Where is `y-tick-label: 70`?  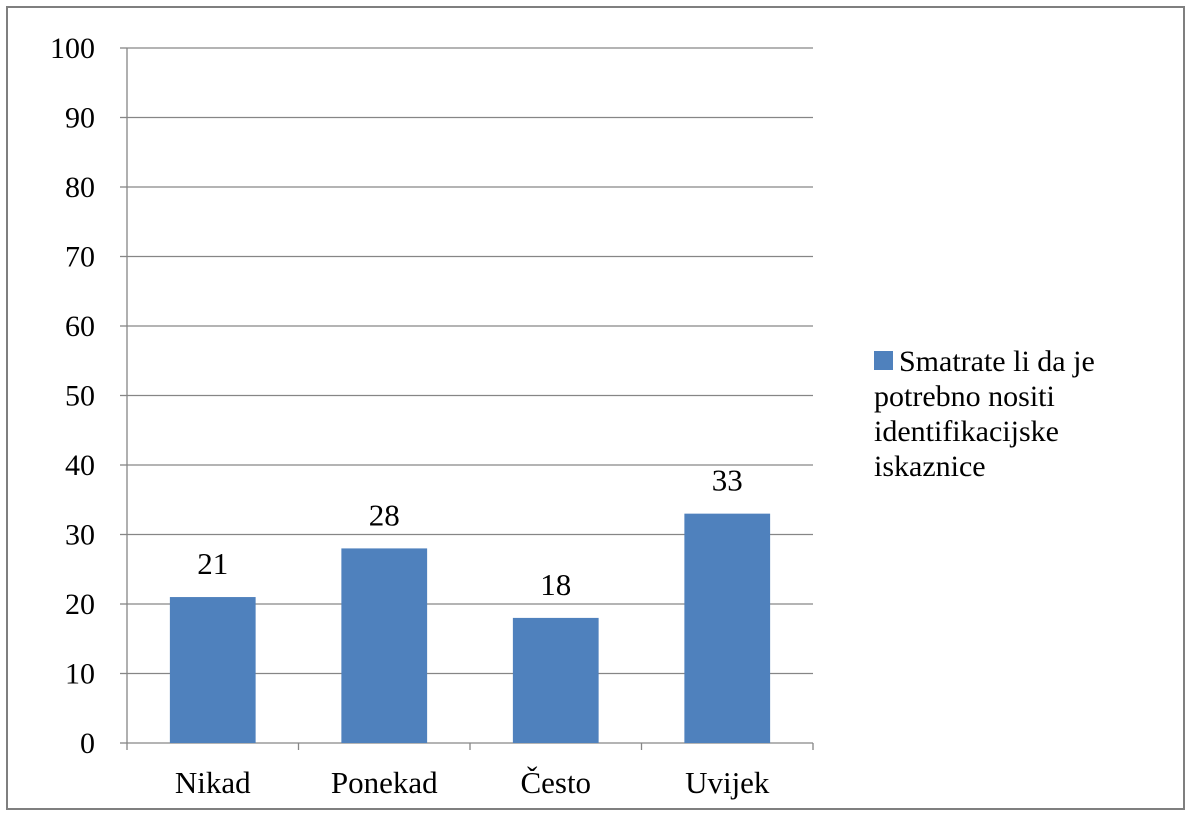 y-tick-label: 70 is located at coordinates (80, 257).